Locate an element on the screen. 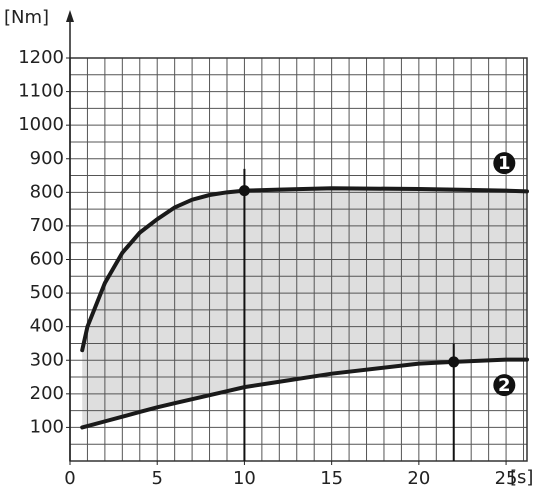 This screenshot has width=542, height=497. x-tick-label: 10 is located at coordinates (244, 478).